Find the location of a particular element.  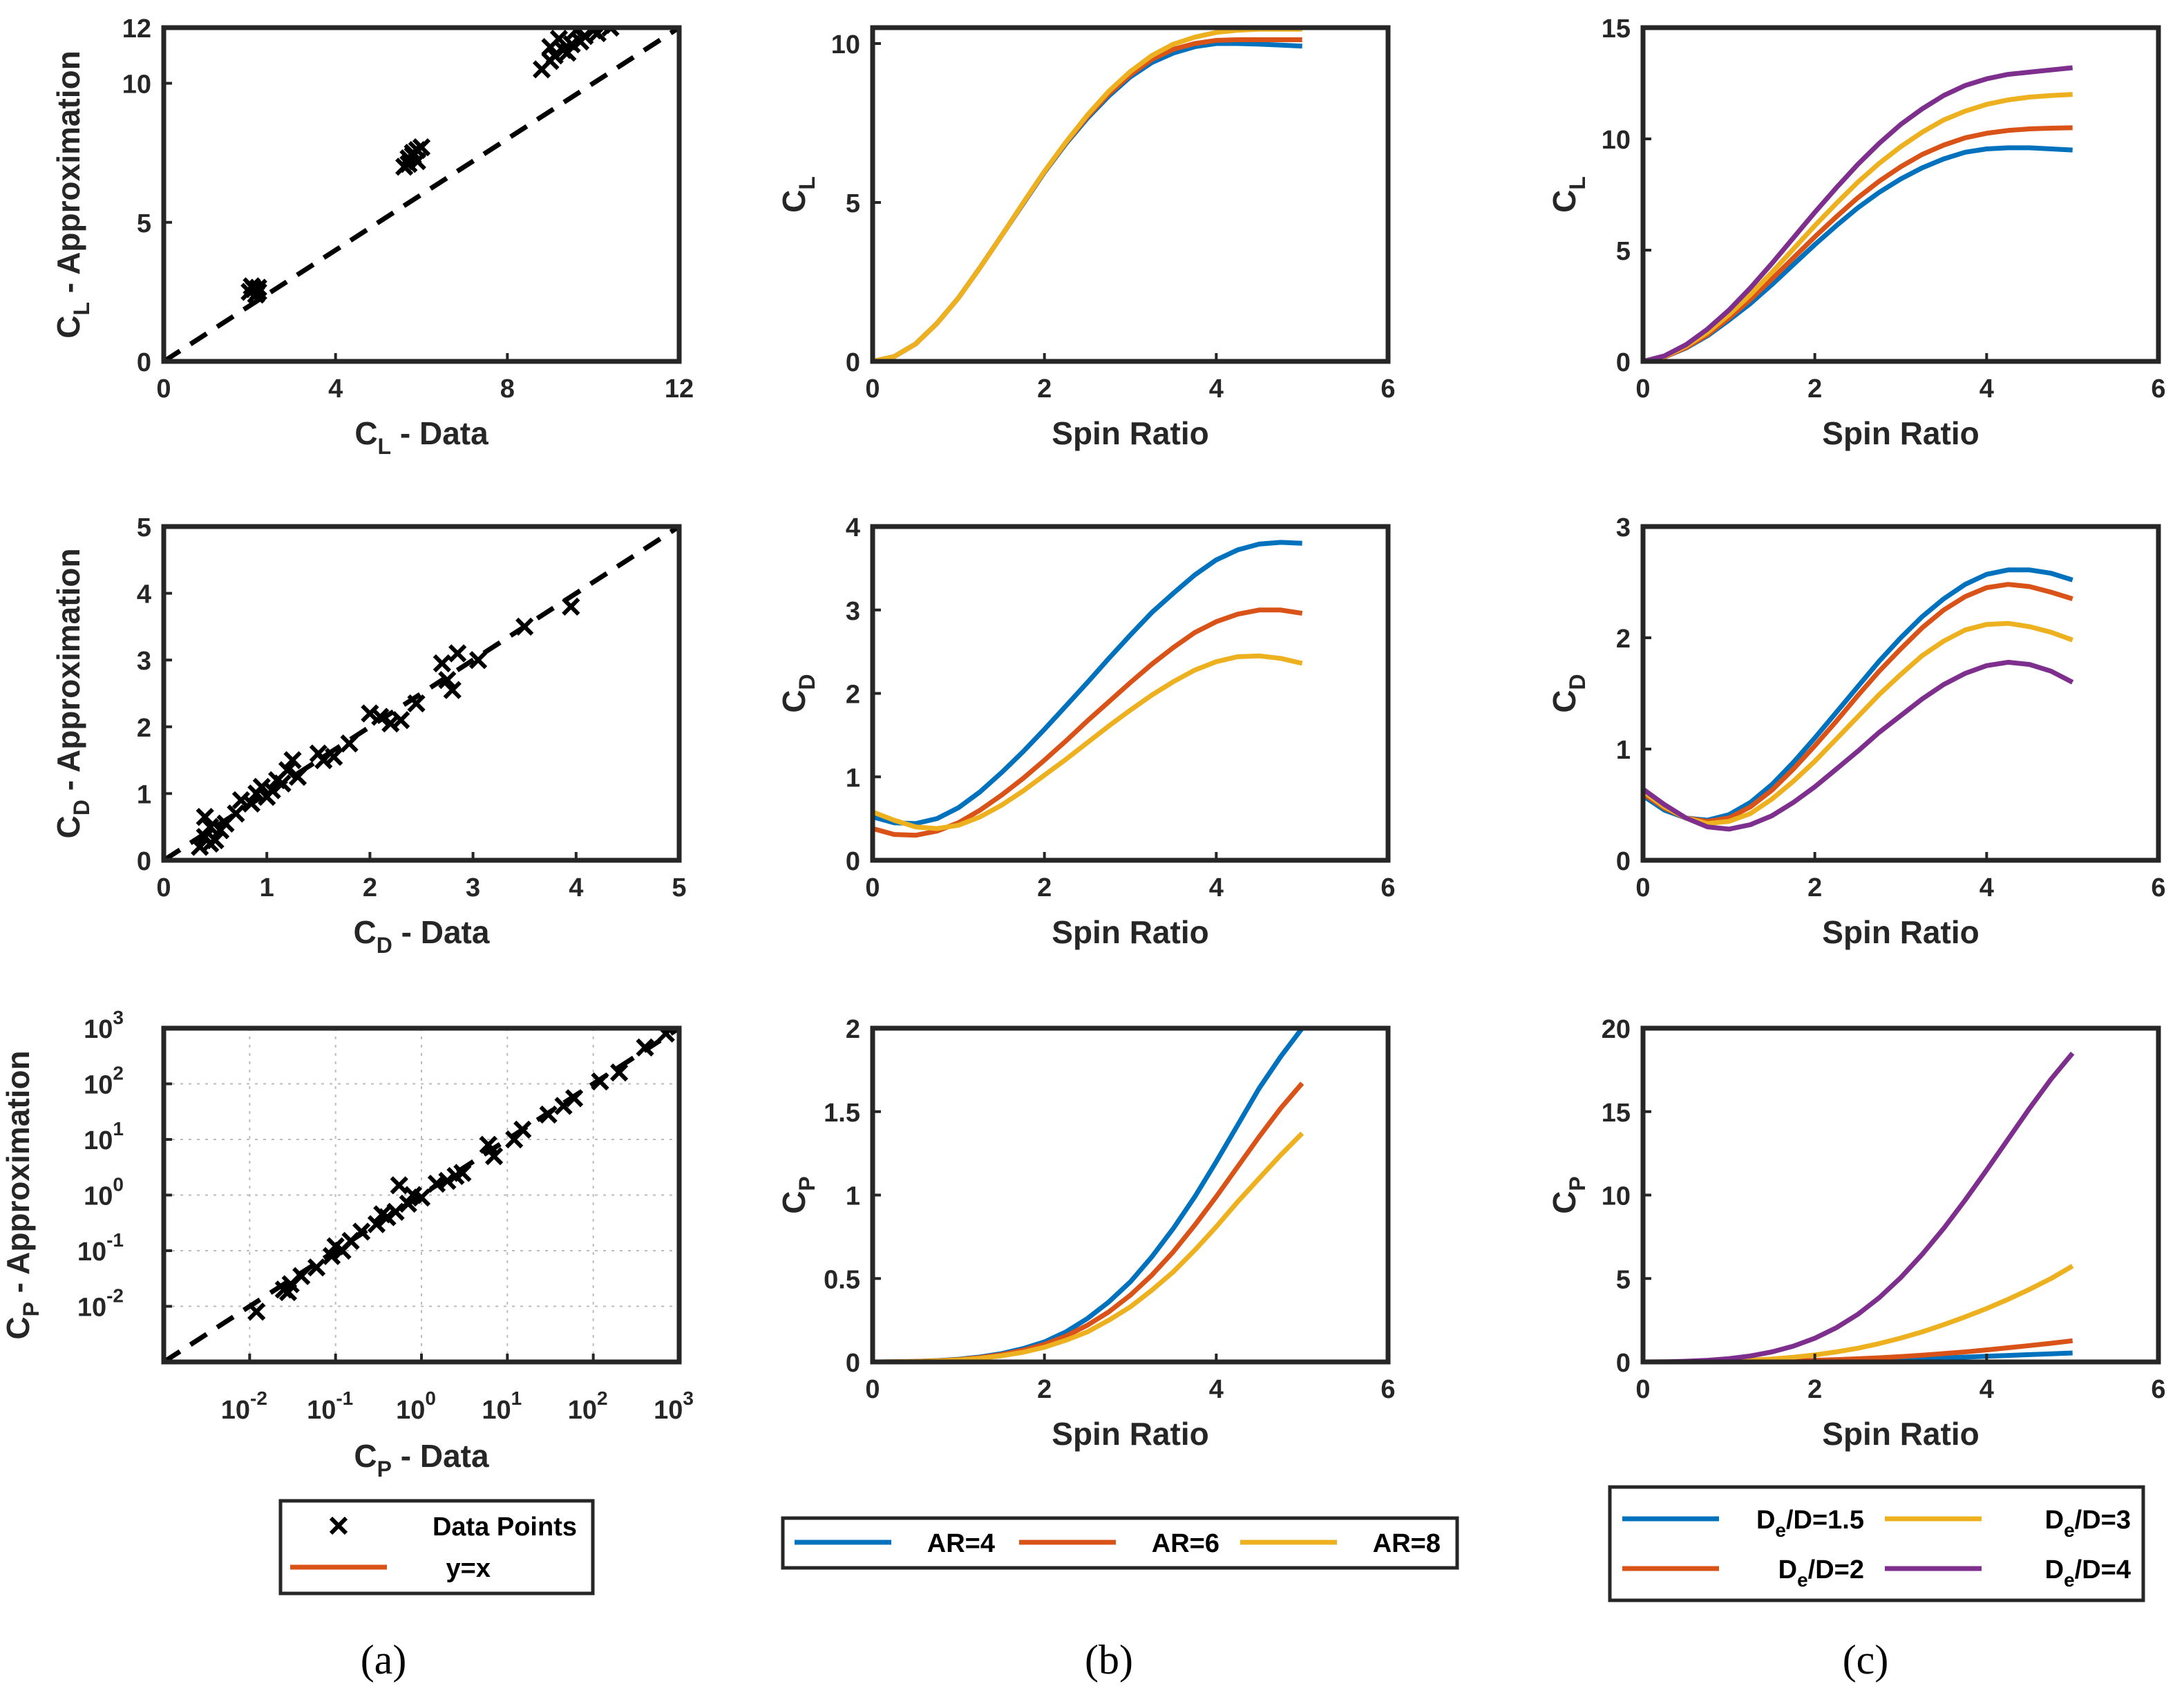

y-axis-label: CL - Approximation is located at coordinates (72, 194).